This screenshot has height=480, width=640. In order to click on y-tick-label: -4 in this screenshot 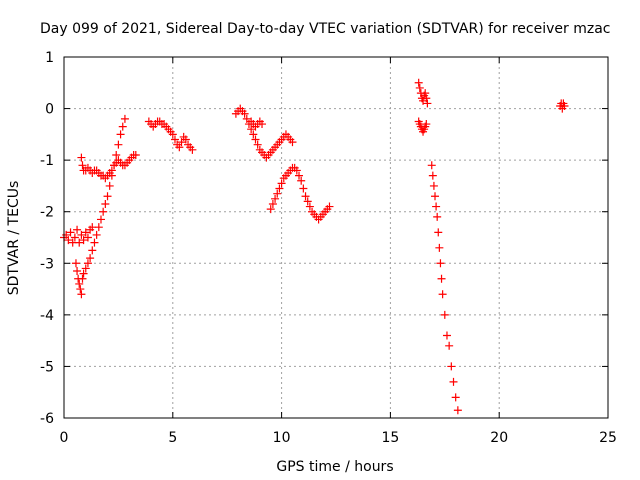, I will do `click(47, 316)`.